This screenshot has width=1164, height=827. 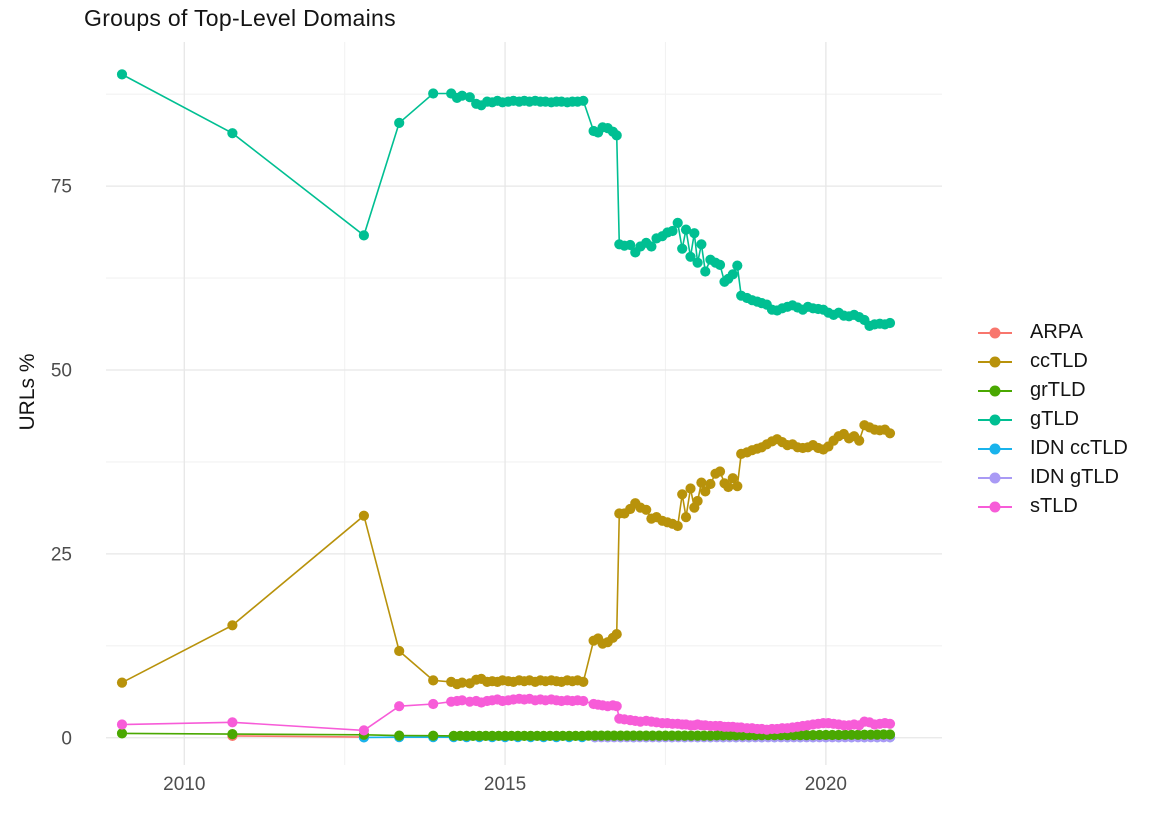 I want to click on legend-label: IDN ccTLD, so click(x=1079, y=448).